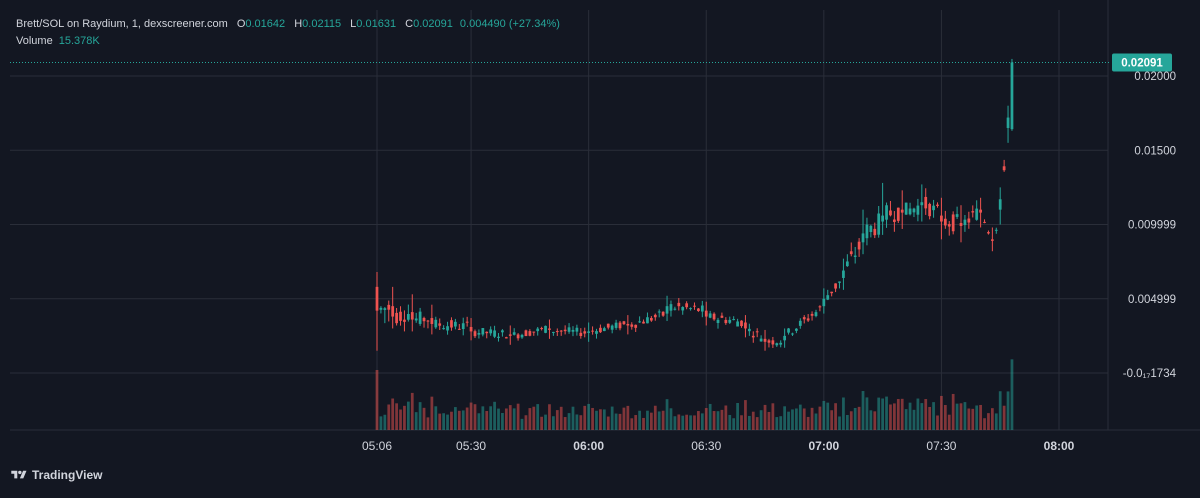  What do you see at coordinates (56, 475) in the screenshot?
I see `tradingview-logo: TradingView` at bounding box center [56, 475].